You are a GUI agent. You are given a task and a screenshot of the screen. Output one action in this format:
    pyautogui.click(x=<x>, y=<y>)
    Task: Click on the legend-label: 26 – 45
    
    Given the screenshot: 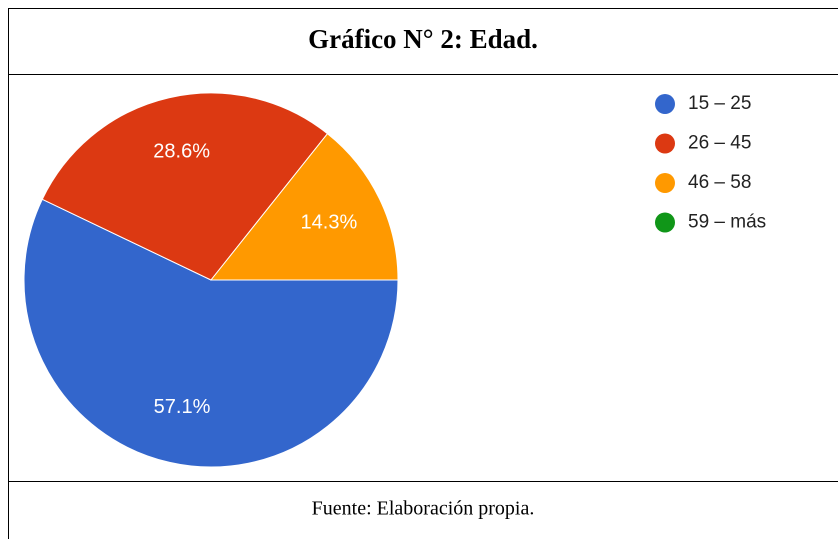 What is the action you would take?
    pyautogui.click(x=719, y=143)
    